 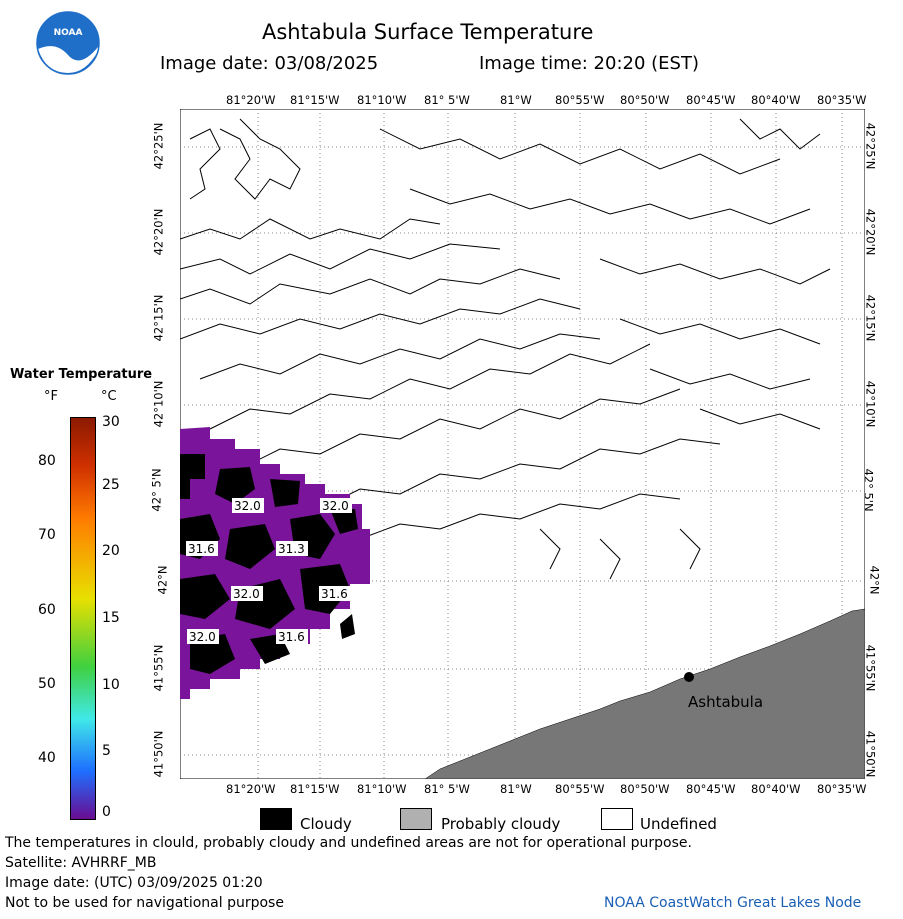 I want to click on lon-label-top: 80°40'W, so click(x=776, y=100).